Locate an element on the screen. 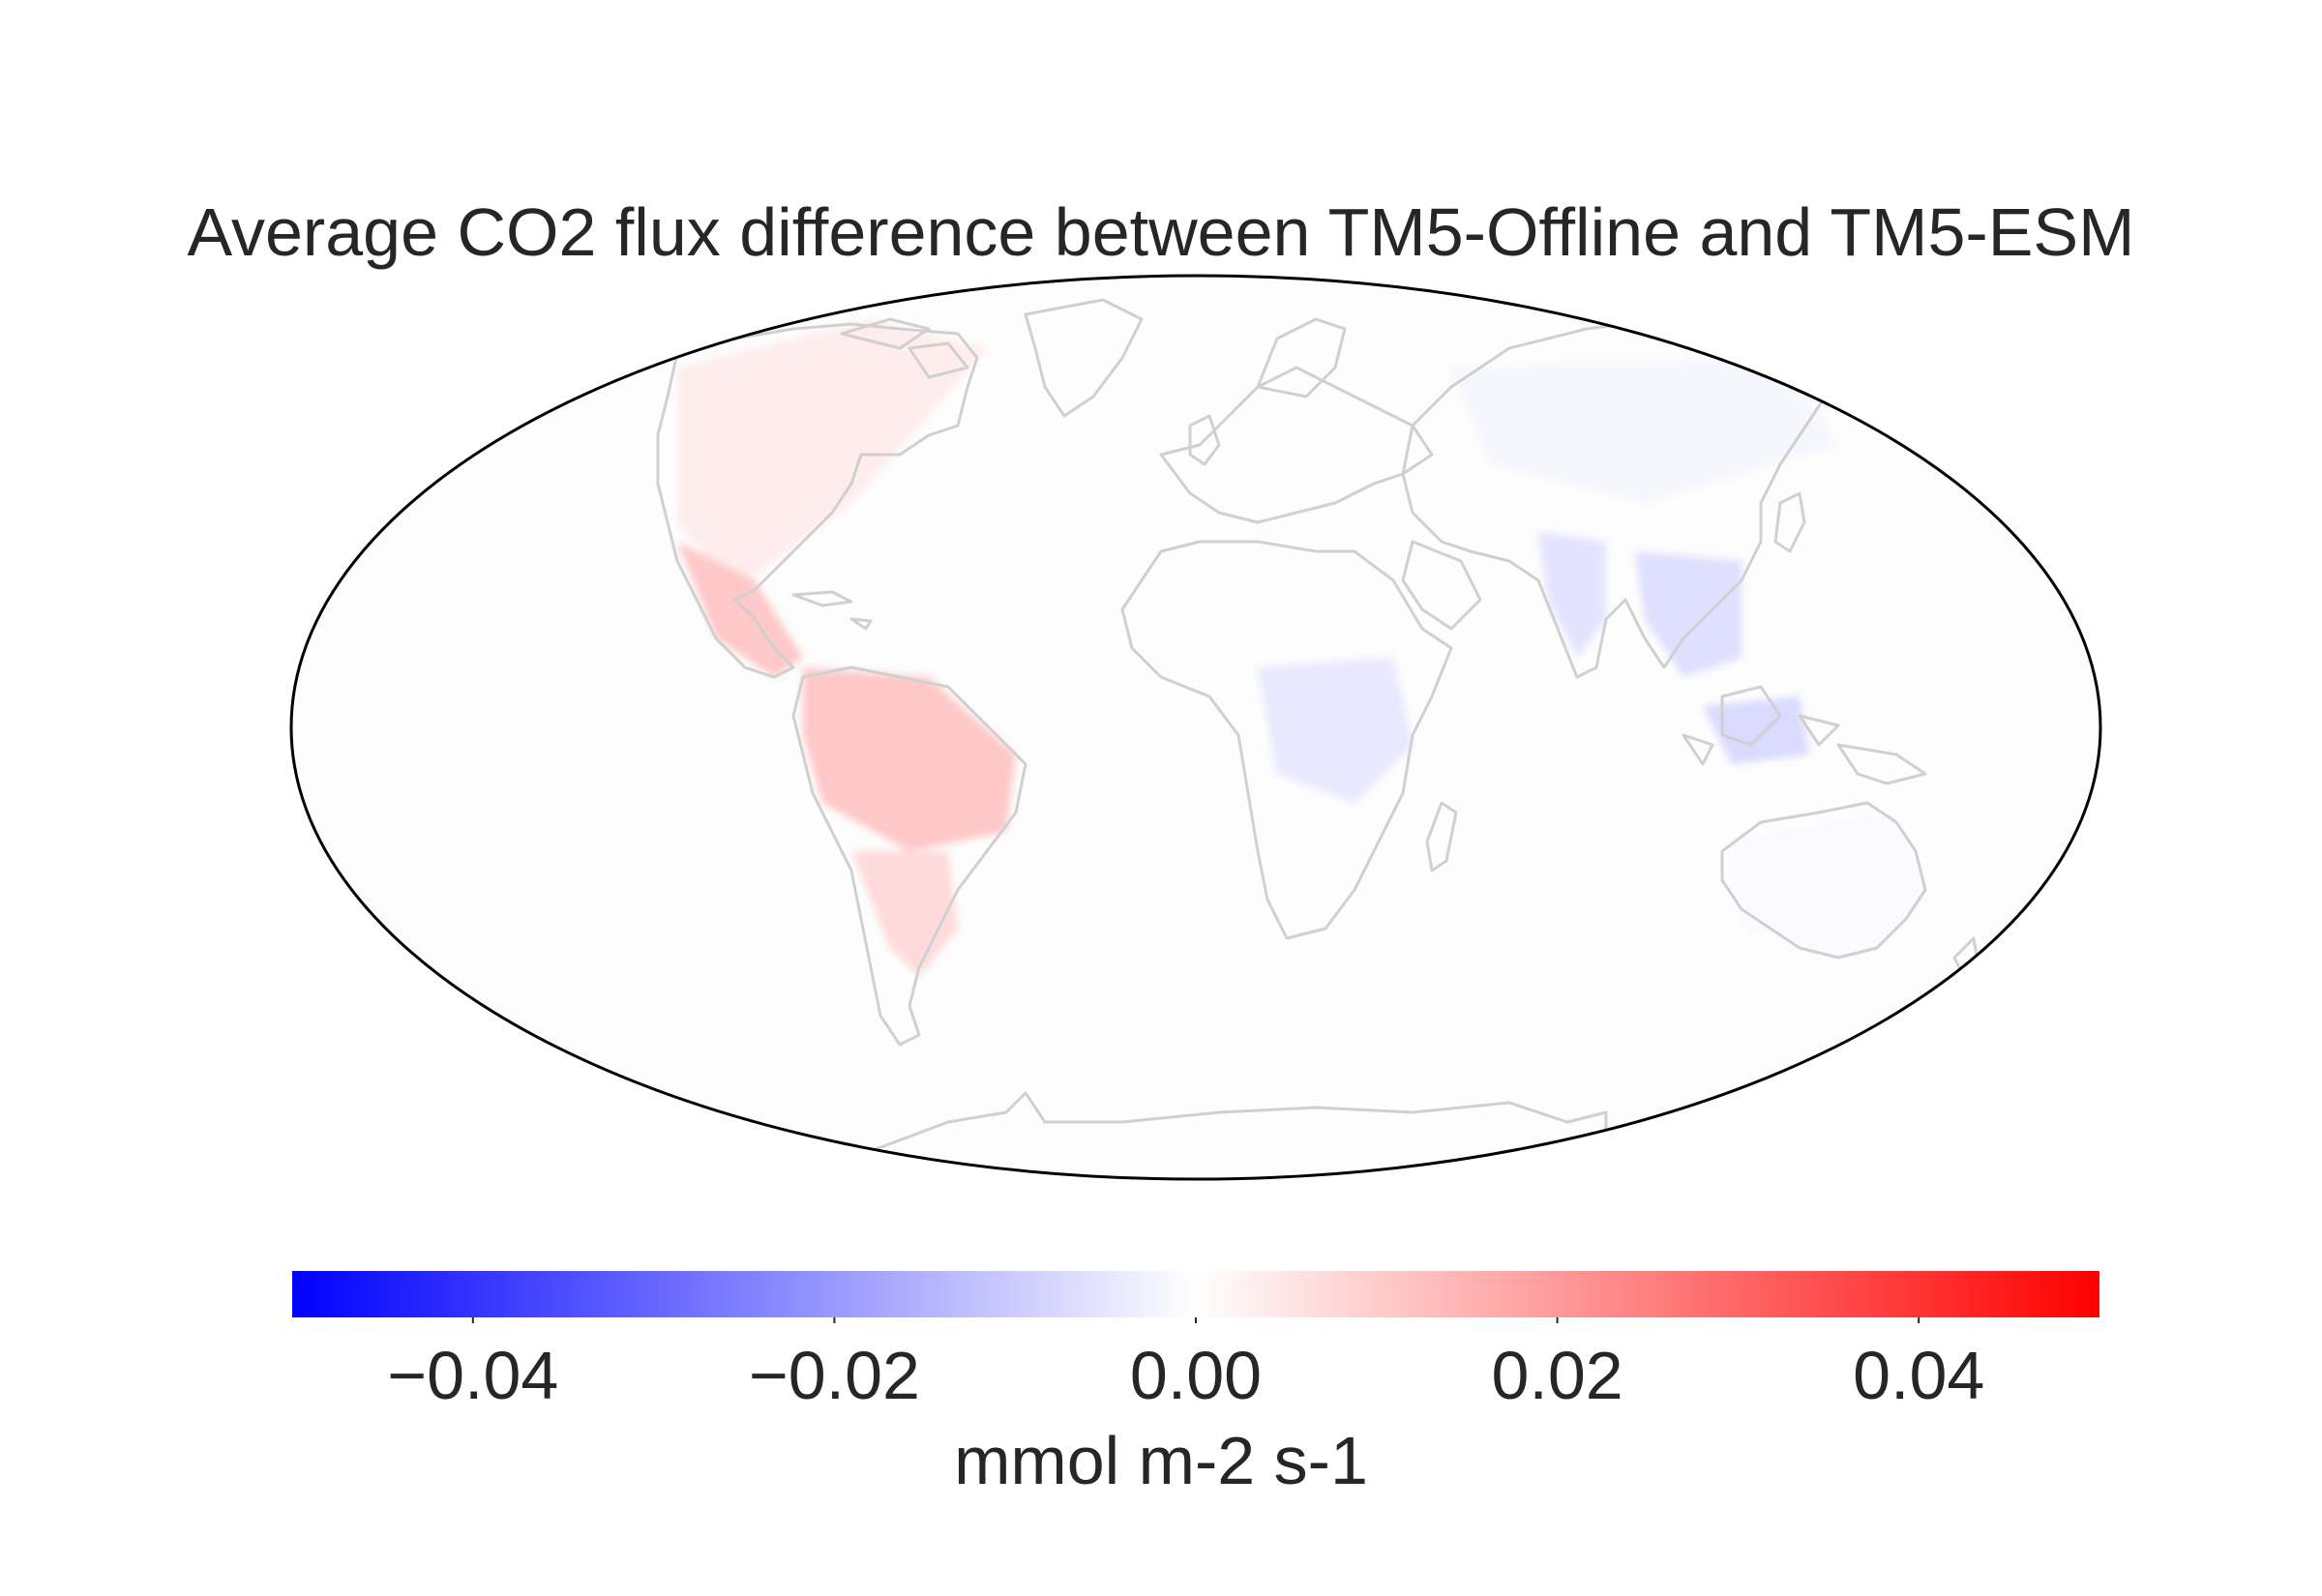 Image resolution: width=2322 pixels, height=1596 pixels. coastline-south-america is located at coordinates (909, 856).